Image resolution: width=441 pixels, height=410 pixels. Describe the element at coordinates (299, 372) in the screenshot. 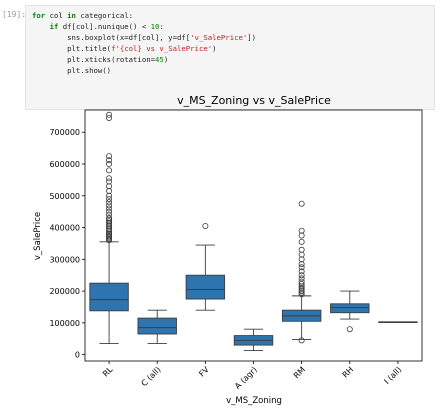

I see `x-tick-label: RM` at that location.